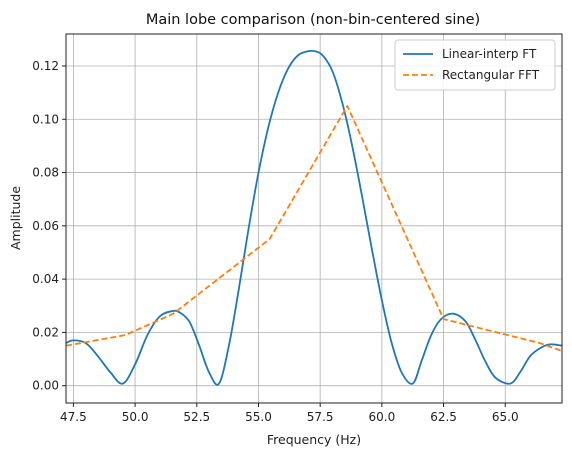 The height and width of the screenshot is (458, 572). What do you see at coordinates (45, 226) in the screenshot?
I see `y-tick-label: 0.06` at bounding box center [45, 226].